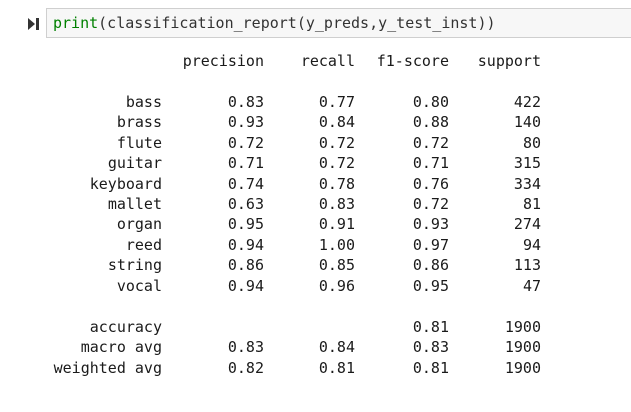  What do you see at coordinates (245, 368) in the screenshot?
I see `cell-precision: 0.82` at bounding box center [245, 368].